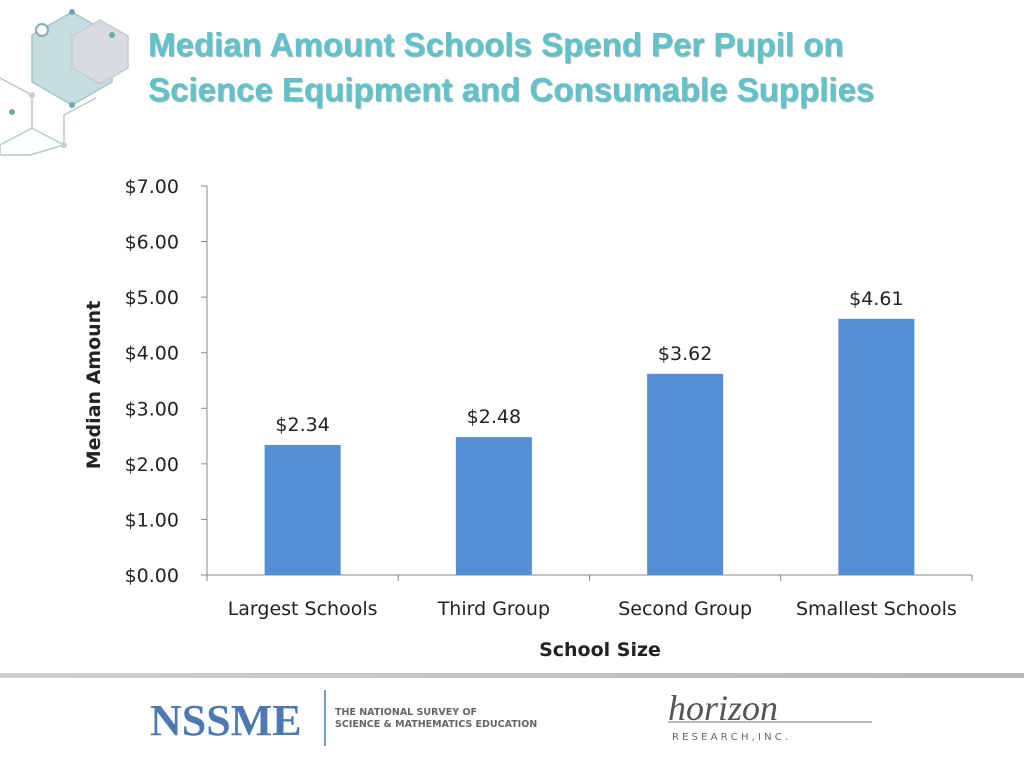  Describe the element at coordinates (685, 354) in the screenshot. I see `data-label: $3.62` at that location.